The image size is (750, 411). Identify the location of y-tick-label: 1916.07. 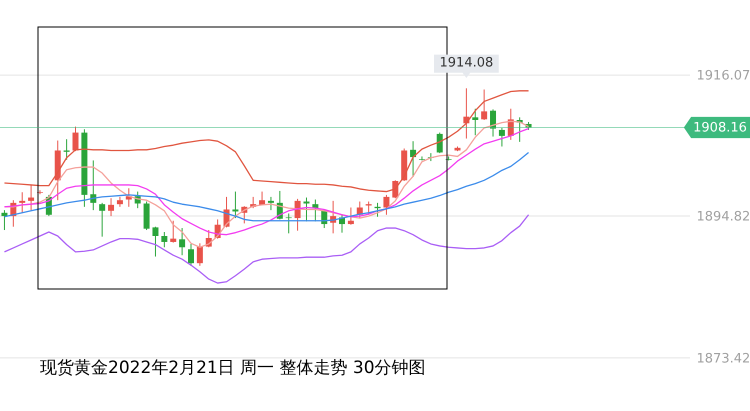
(723, 76).